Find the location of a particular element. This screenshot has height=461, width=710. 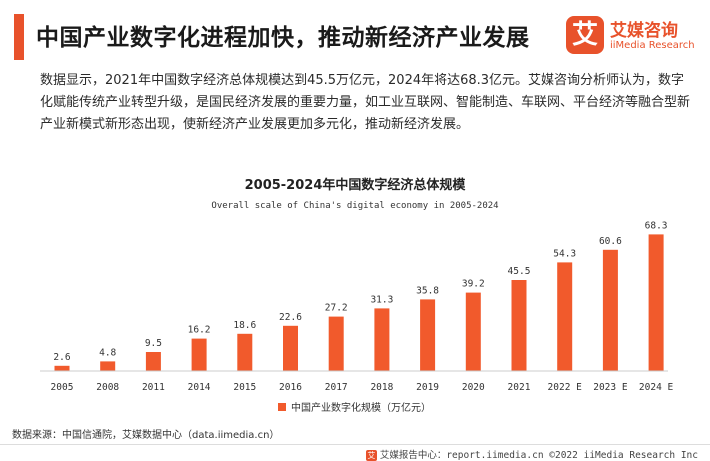

bar-2024-E is located at coordinates (656, 302).